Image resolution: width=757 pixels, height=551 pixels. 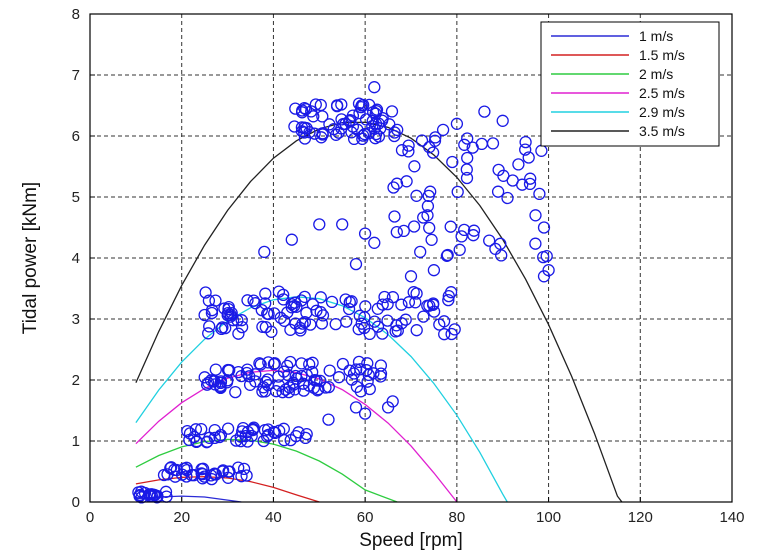 I want to click on x-axis-label: Speed [rpm], so click(x=411, y=540).